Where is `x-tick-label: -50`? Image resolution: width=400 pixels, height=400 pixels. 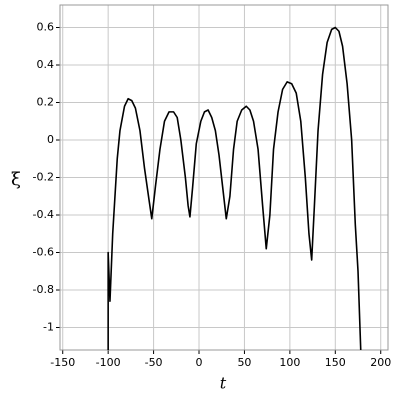
x-tick-label: -50 is located at coordinates (154, 362).